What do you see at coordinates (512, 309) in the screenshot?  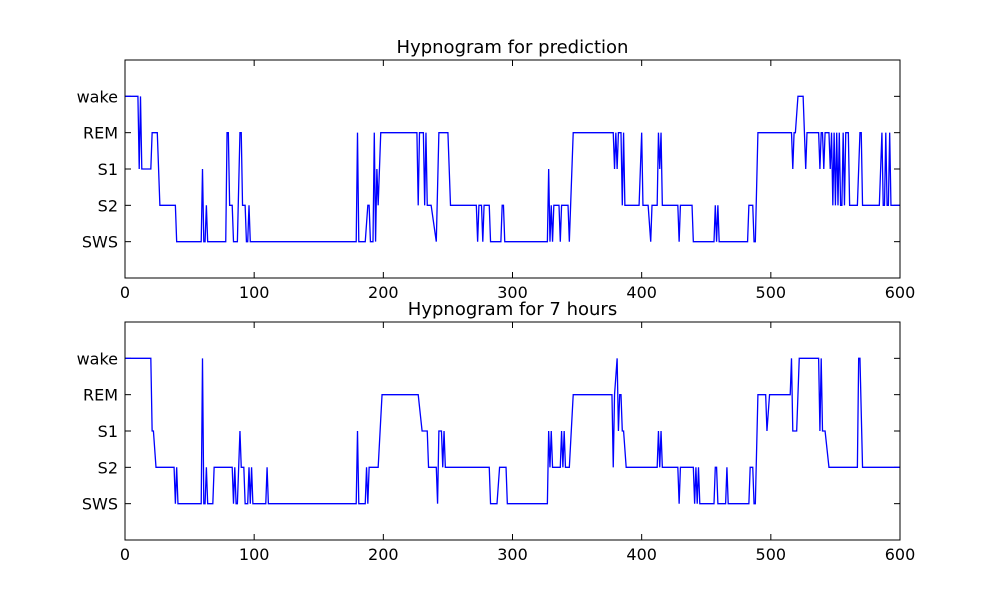 I see `chart-title: Hypnogram for 7 hours` at bounding box center [512, 309].